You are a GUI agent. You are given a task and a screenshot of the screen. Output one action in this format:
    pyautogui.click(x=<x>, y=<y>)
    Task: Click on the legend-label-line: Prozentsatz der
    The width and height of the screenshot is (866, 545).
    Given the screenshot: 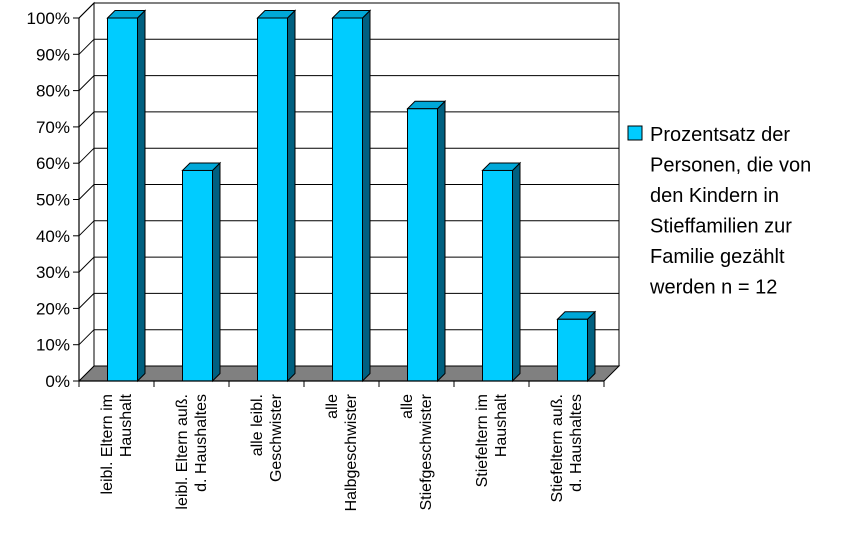 What is the action you would take?
    pyautogui.click(x=720, y=135)
    